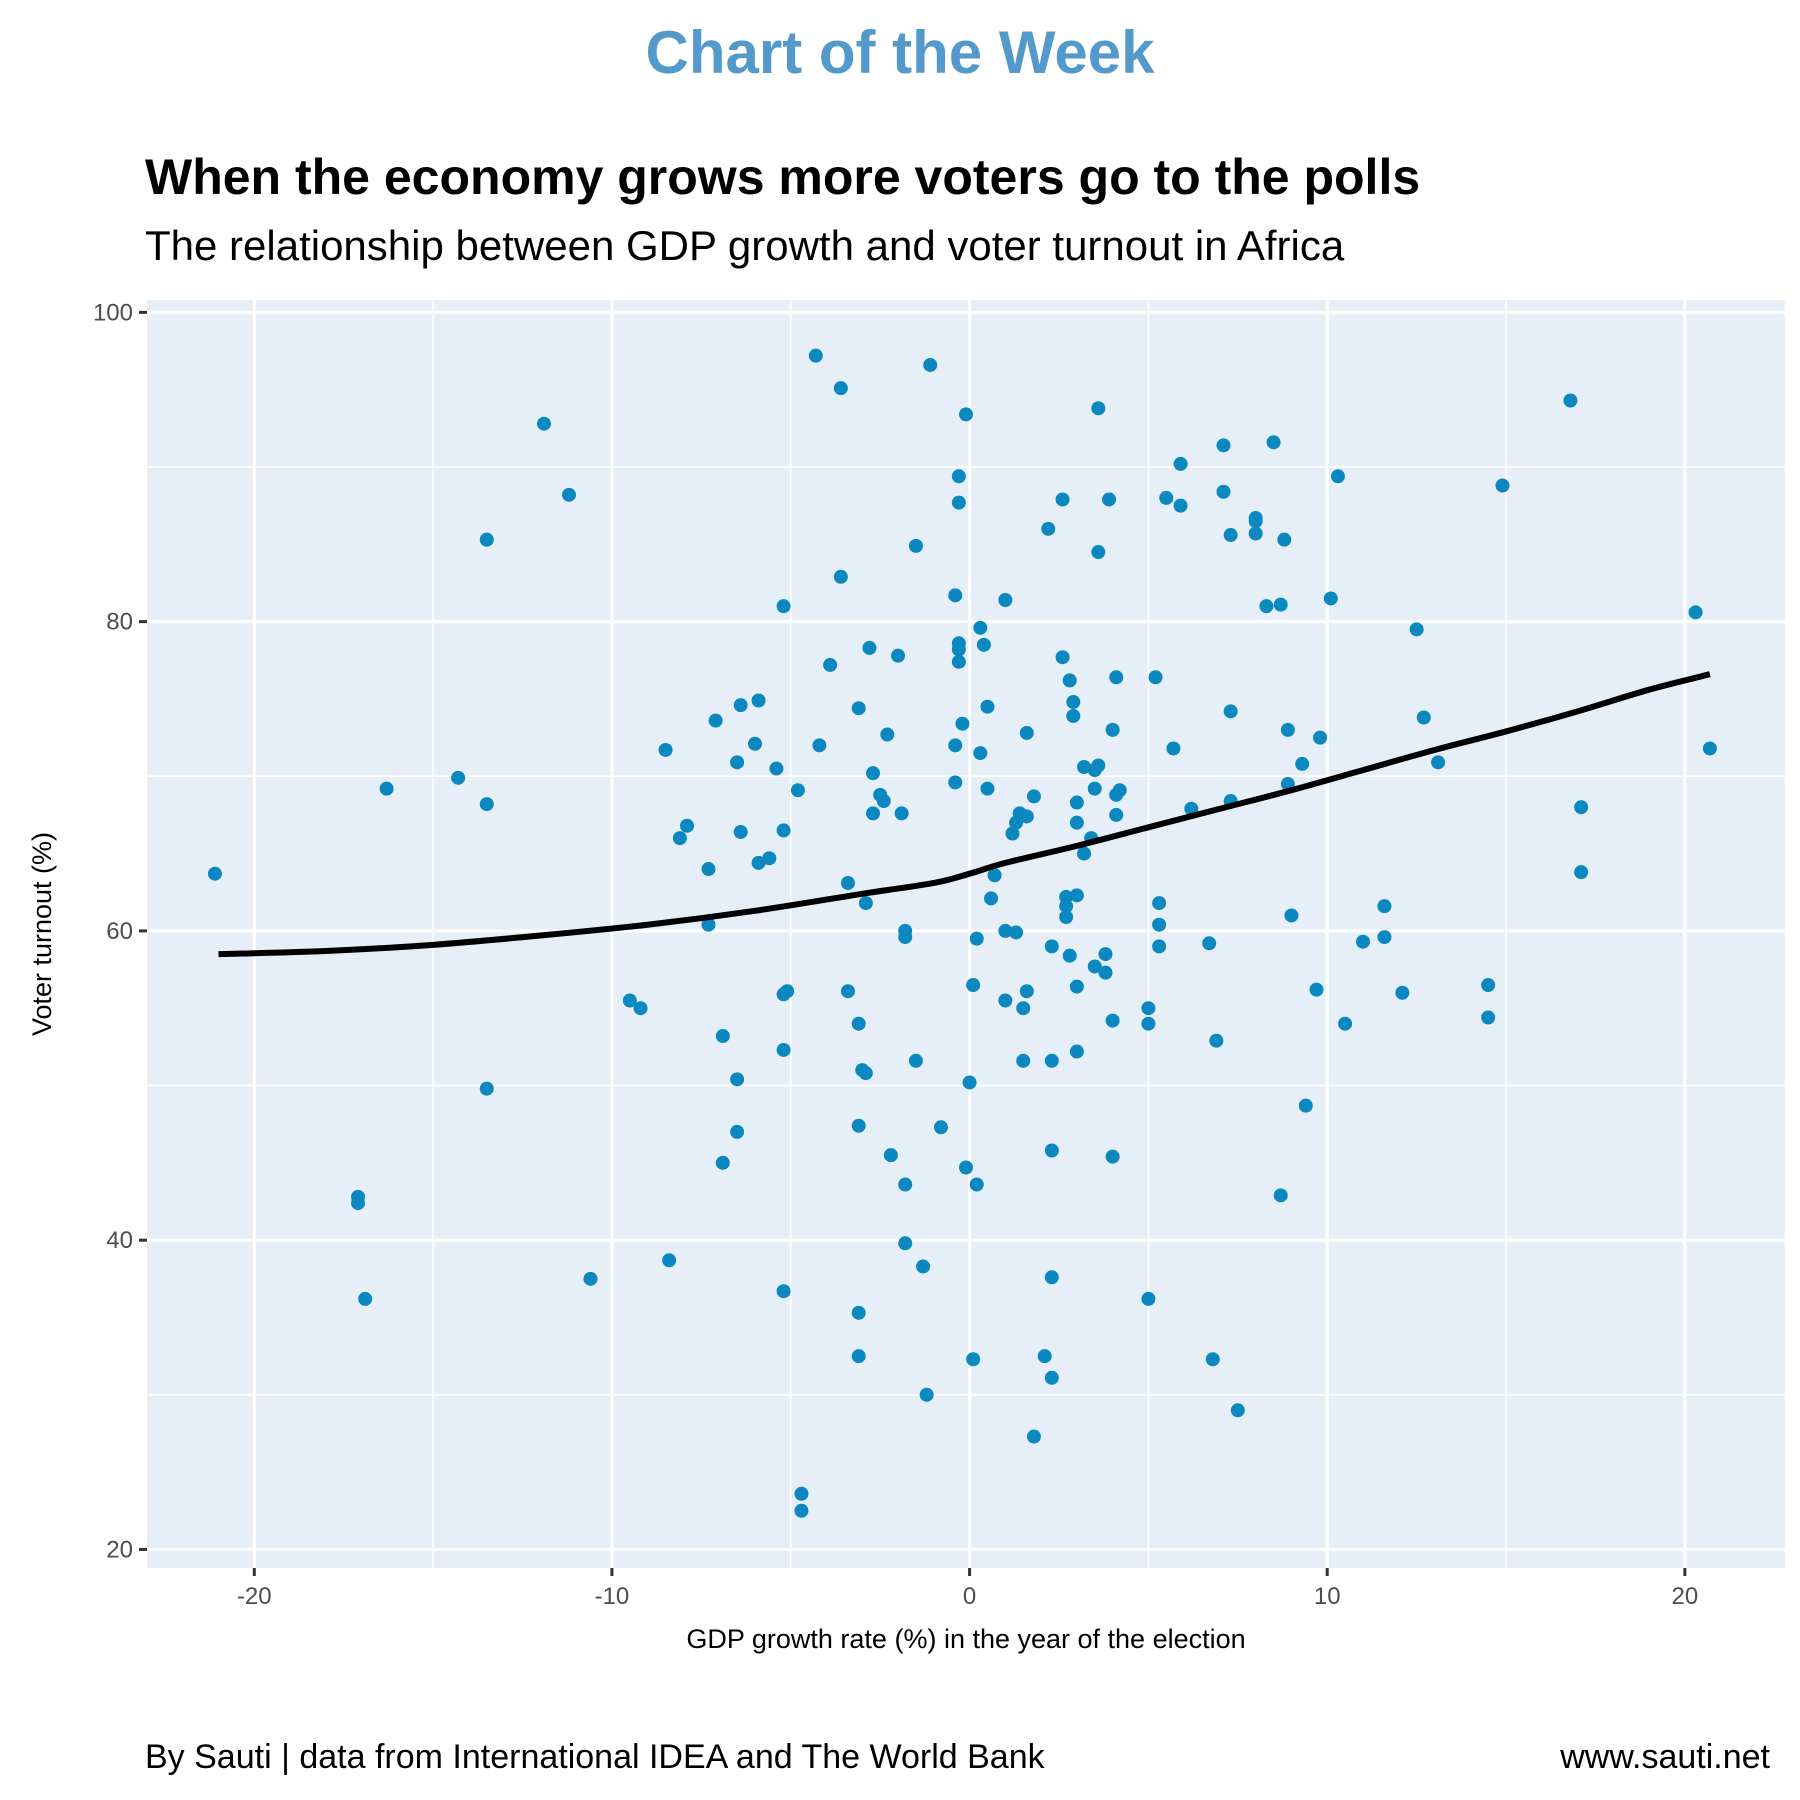  Describe the element at coordinates (113, 312) in the screenshot. I see `y-tick-label: 100` at that location.